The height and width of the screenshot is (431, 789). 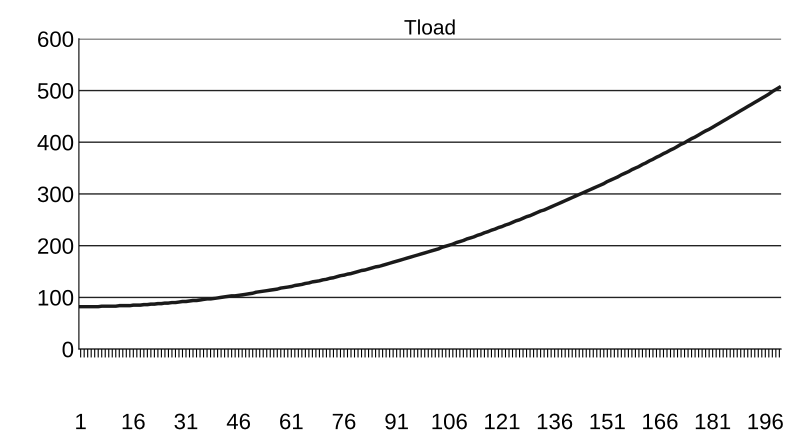 What do you see at coordinates (344, 422) in the screenshot?
I see `x-tick-label: 76` at bounding box center [344, 422].